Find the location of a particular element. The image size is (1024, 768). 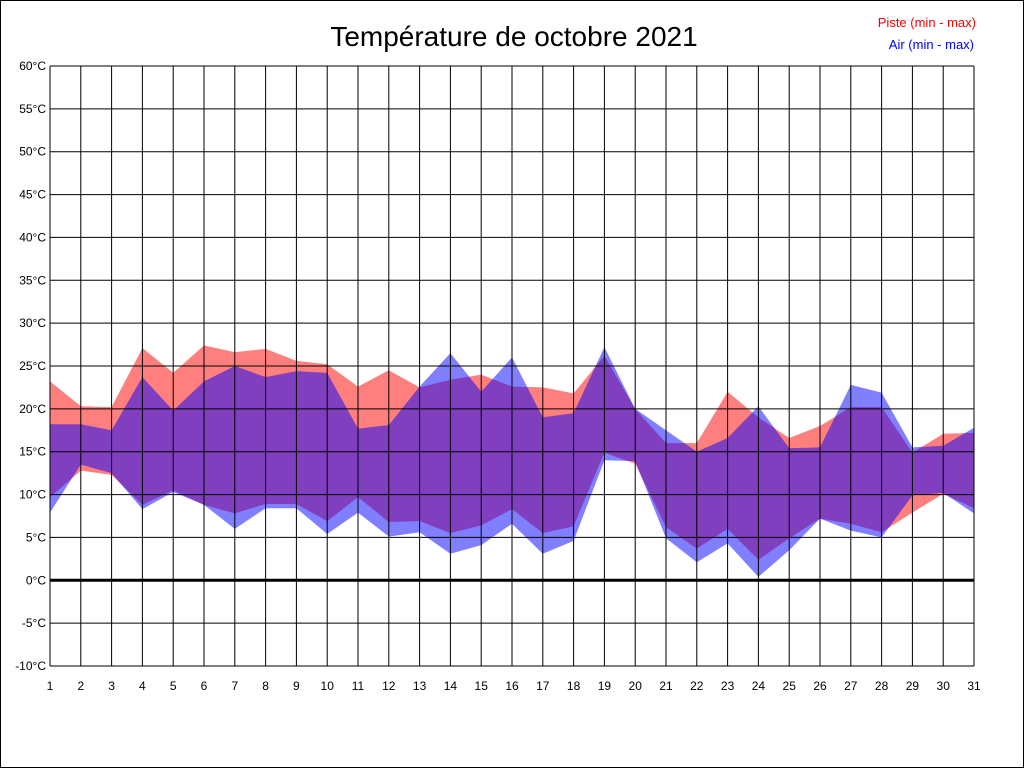

x-tick-label: 28 is located at coordinates (882, 686).